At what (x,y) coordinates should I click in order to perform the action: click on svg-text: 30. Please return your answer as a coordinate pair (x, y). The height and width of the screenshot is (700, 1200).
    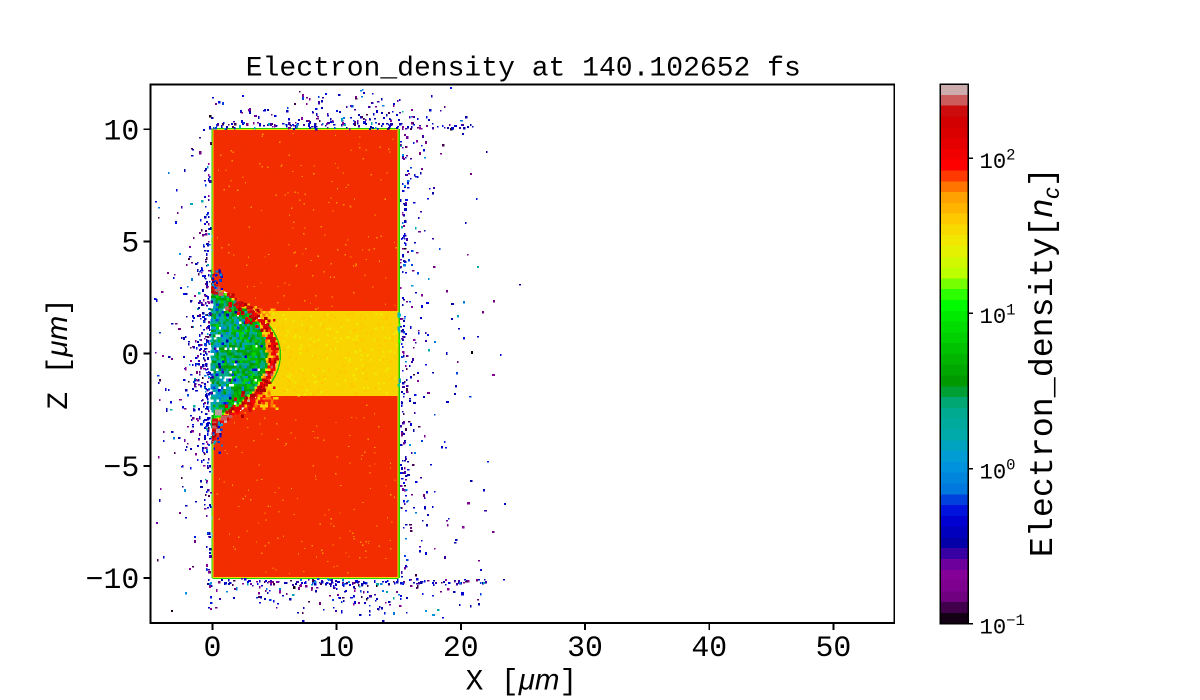
    Looking at the image, I should click on (585, 648).